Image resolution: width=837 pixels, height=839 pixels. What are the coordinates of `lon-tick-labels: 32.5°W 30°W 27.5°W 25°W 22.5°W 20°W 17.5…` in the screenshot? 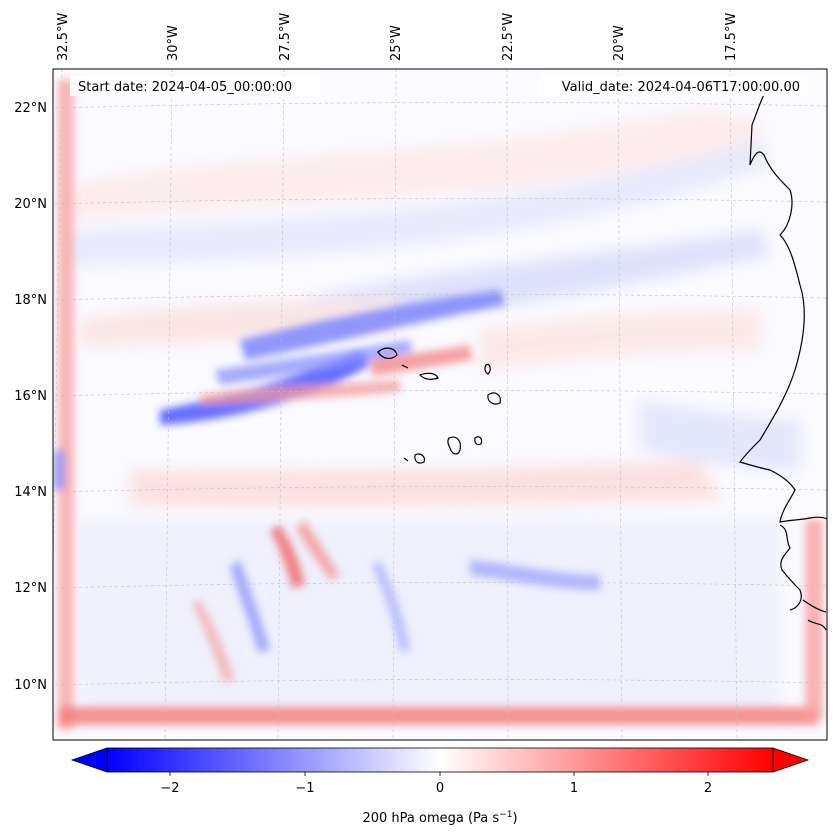 It's located at (397, 37).